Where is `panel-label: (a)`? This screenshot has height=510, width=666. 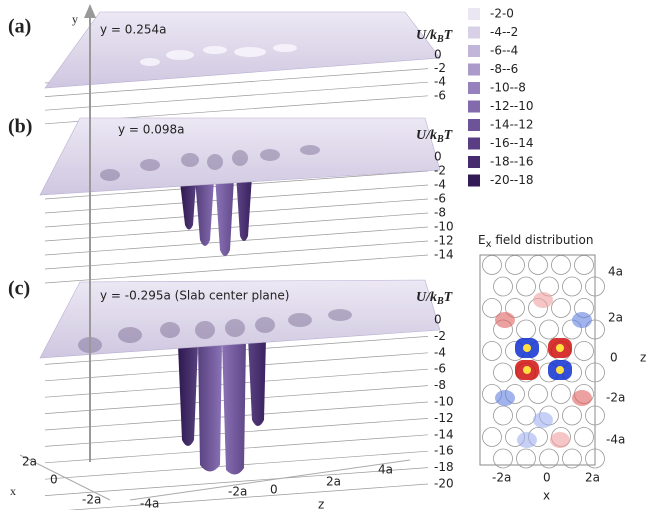 panel-label: (a) is located at coordinates (19, 27).